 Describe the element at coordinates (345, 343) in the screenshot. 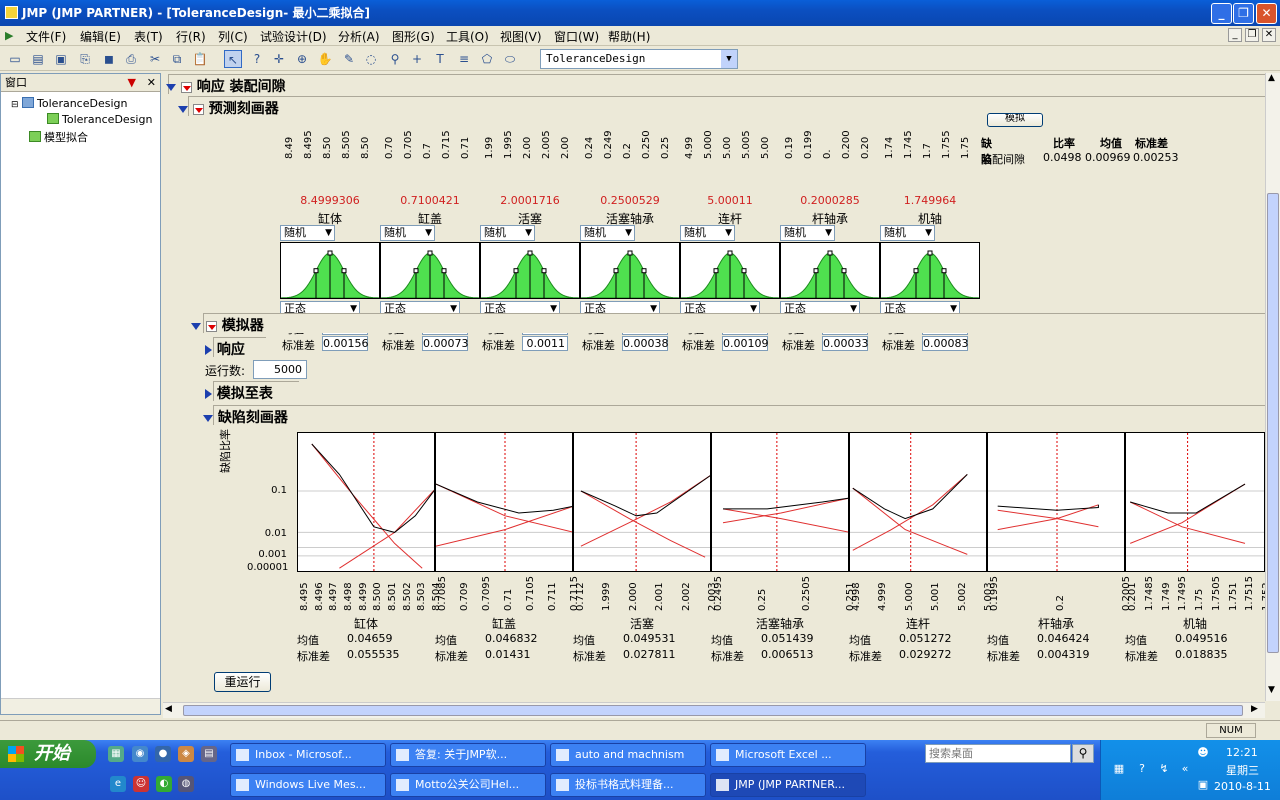

I see `factor-sd-input: 0.00156` at that location.